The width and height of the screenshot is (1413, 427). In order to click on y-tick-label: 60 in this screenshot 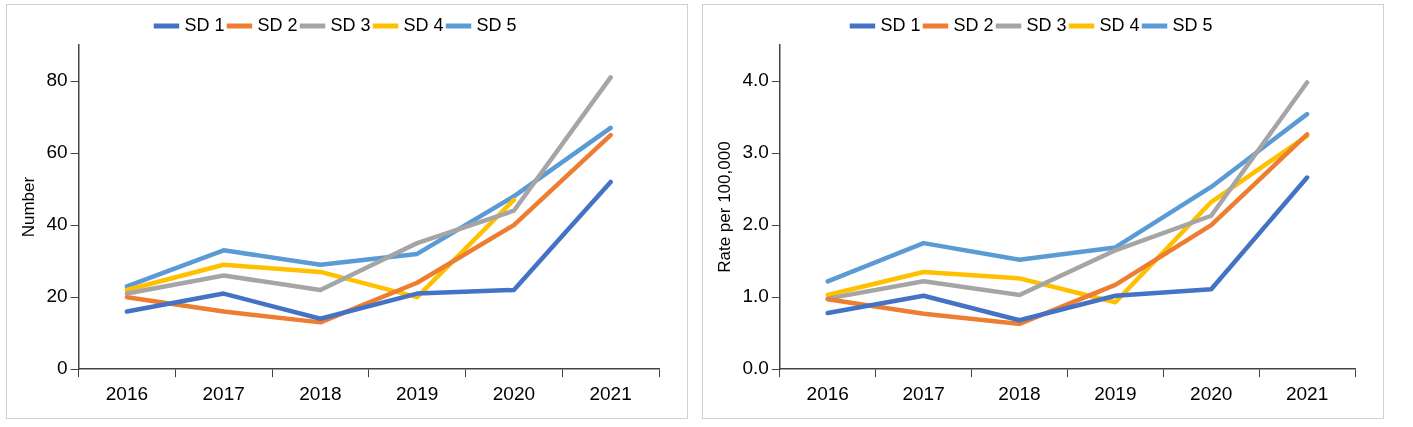, I will do `click(57, 152)`.